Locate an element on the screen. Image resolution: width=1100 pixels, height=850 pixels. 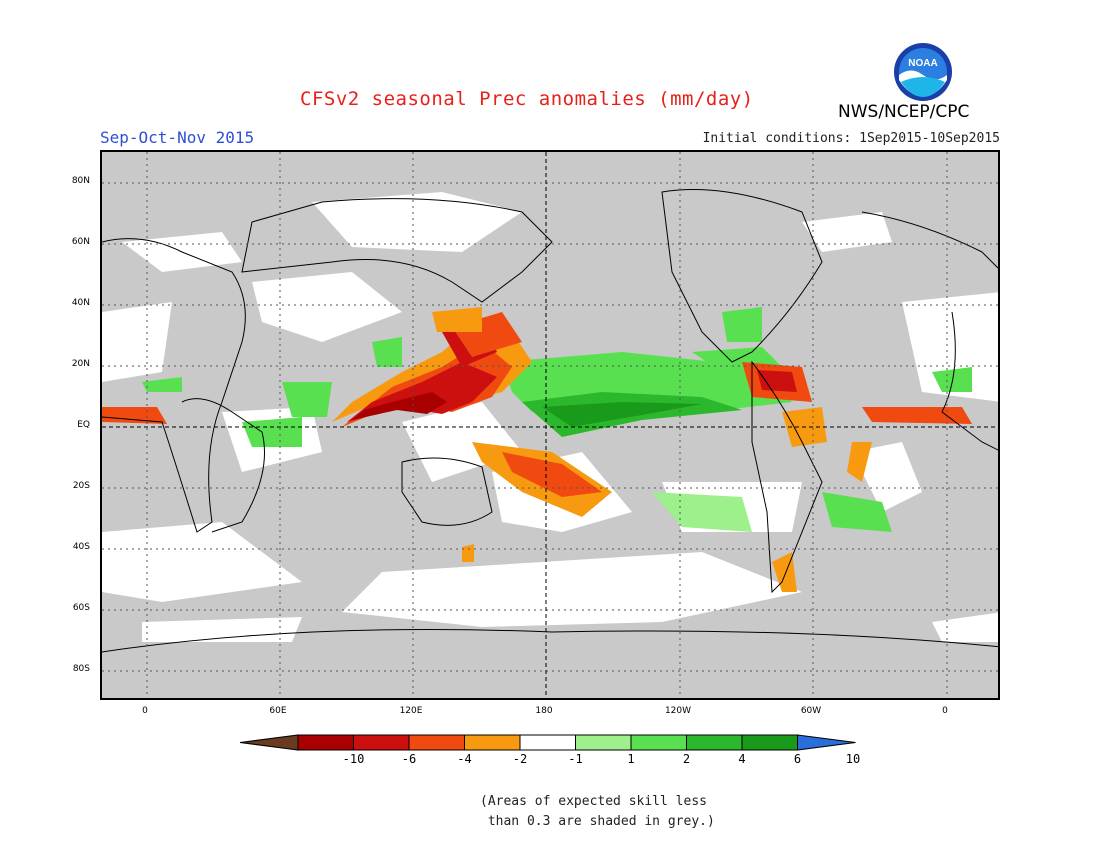
lat-label: 40S is located at coordinates (81, 547).